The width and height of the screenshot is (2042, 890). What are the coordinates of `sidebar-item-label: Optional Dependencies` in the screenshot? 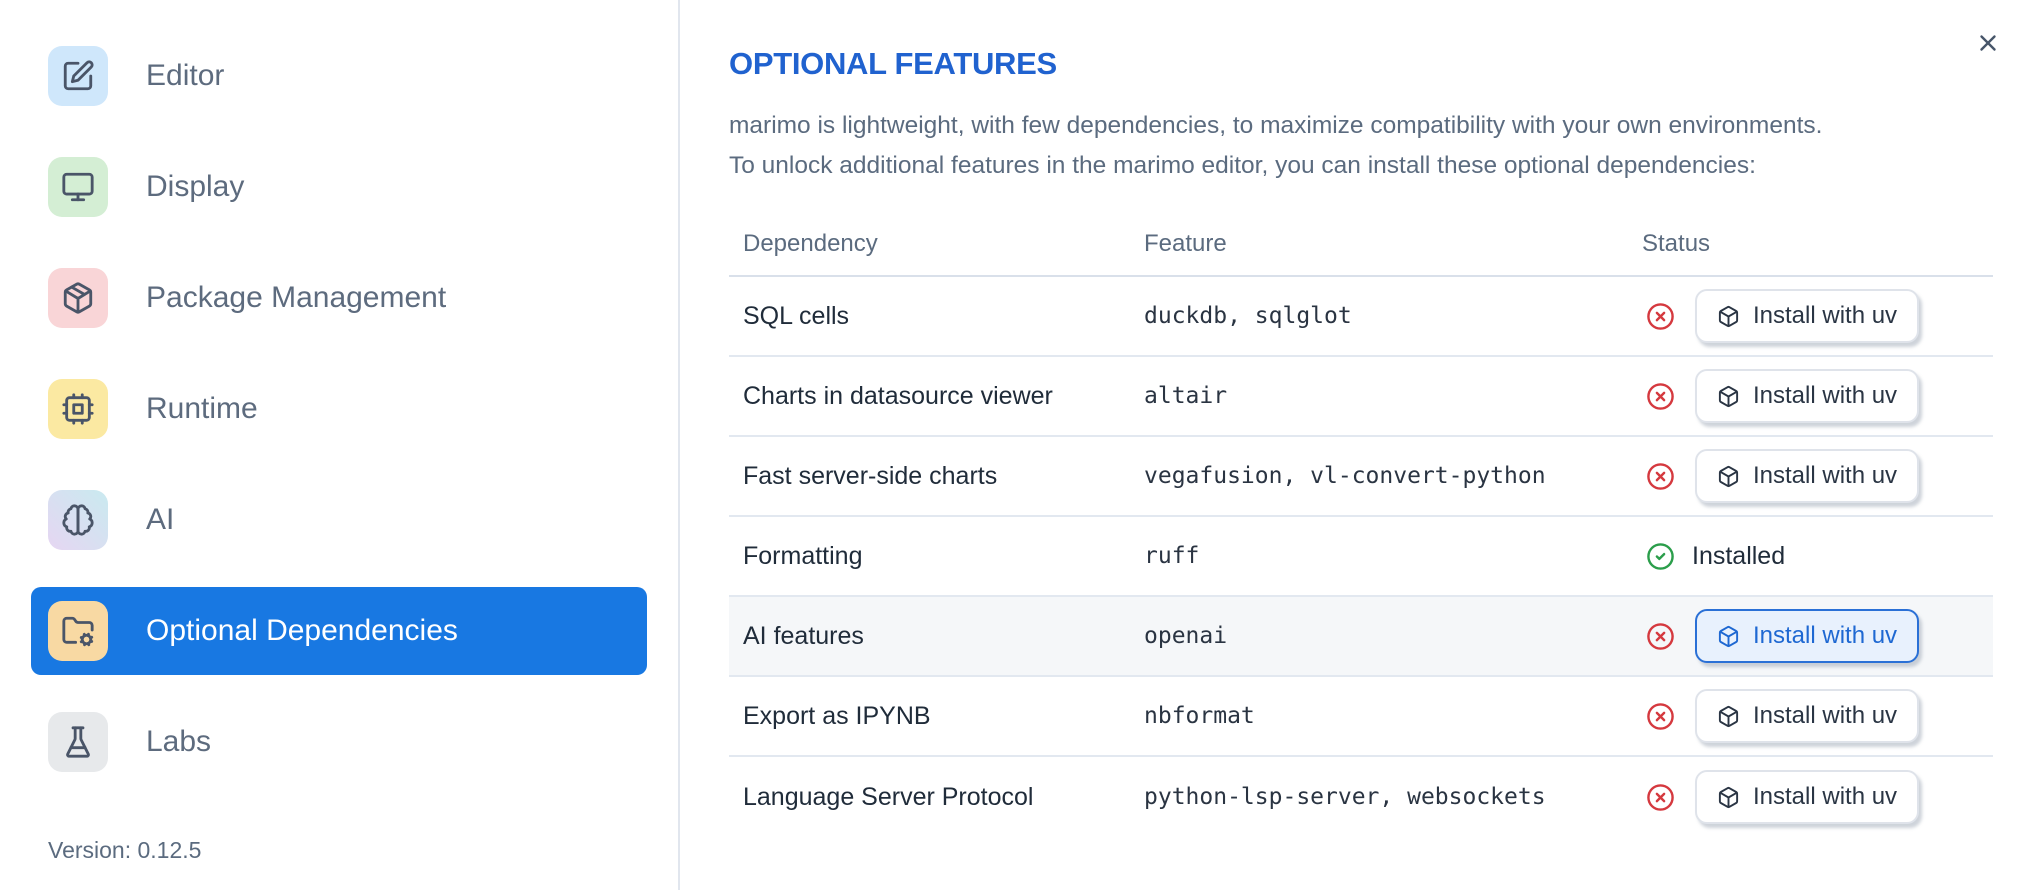 It's located at (302, 630).